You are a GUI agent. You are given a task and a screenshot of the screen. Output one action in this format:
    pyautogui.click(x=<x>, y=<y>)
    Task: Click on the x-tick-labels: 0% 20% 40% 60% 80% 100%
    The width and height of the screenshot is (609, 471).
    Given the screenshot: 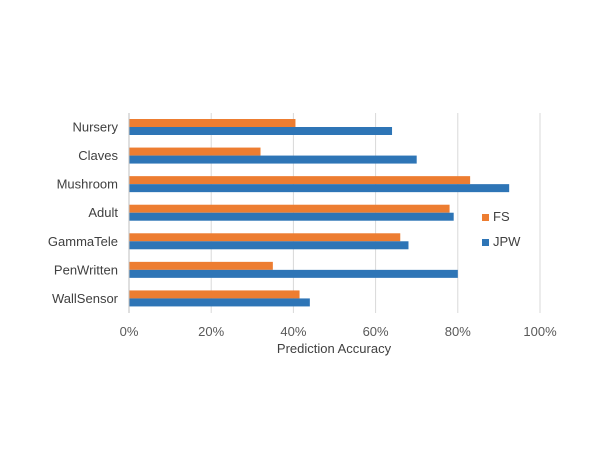 What is the action you would take?
    pyautogui.click(x=338, y=331)
    